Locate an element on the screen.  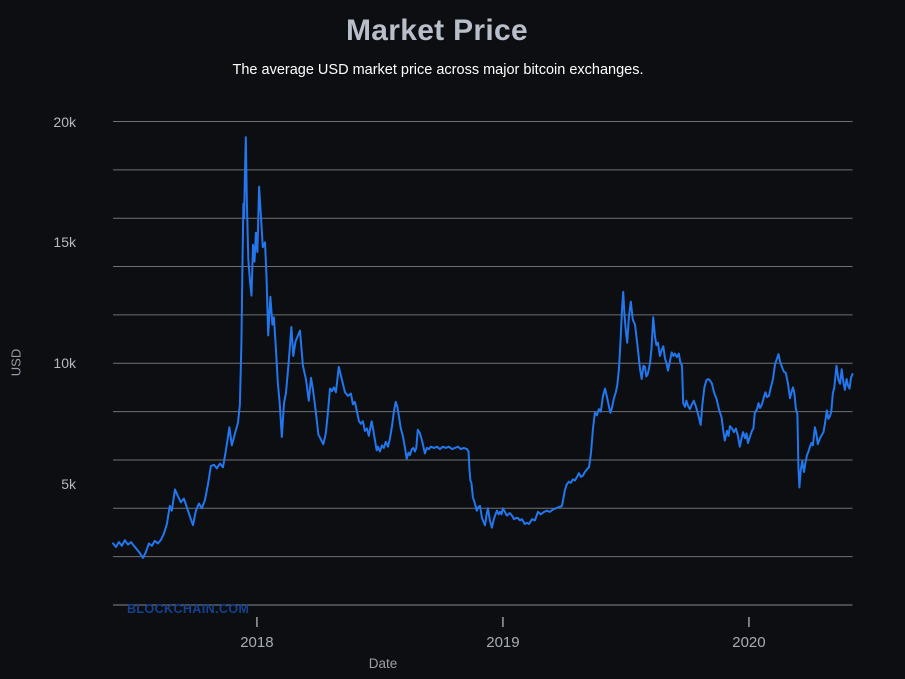
x-tick-label-2019: 2019 is located at coordinates (503, 642).